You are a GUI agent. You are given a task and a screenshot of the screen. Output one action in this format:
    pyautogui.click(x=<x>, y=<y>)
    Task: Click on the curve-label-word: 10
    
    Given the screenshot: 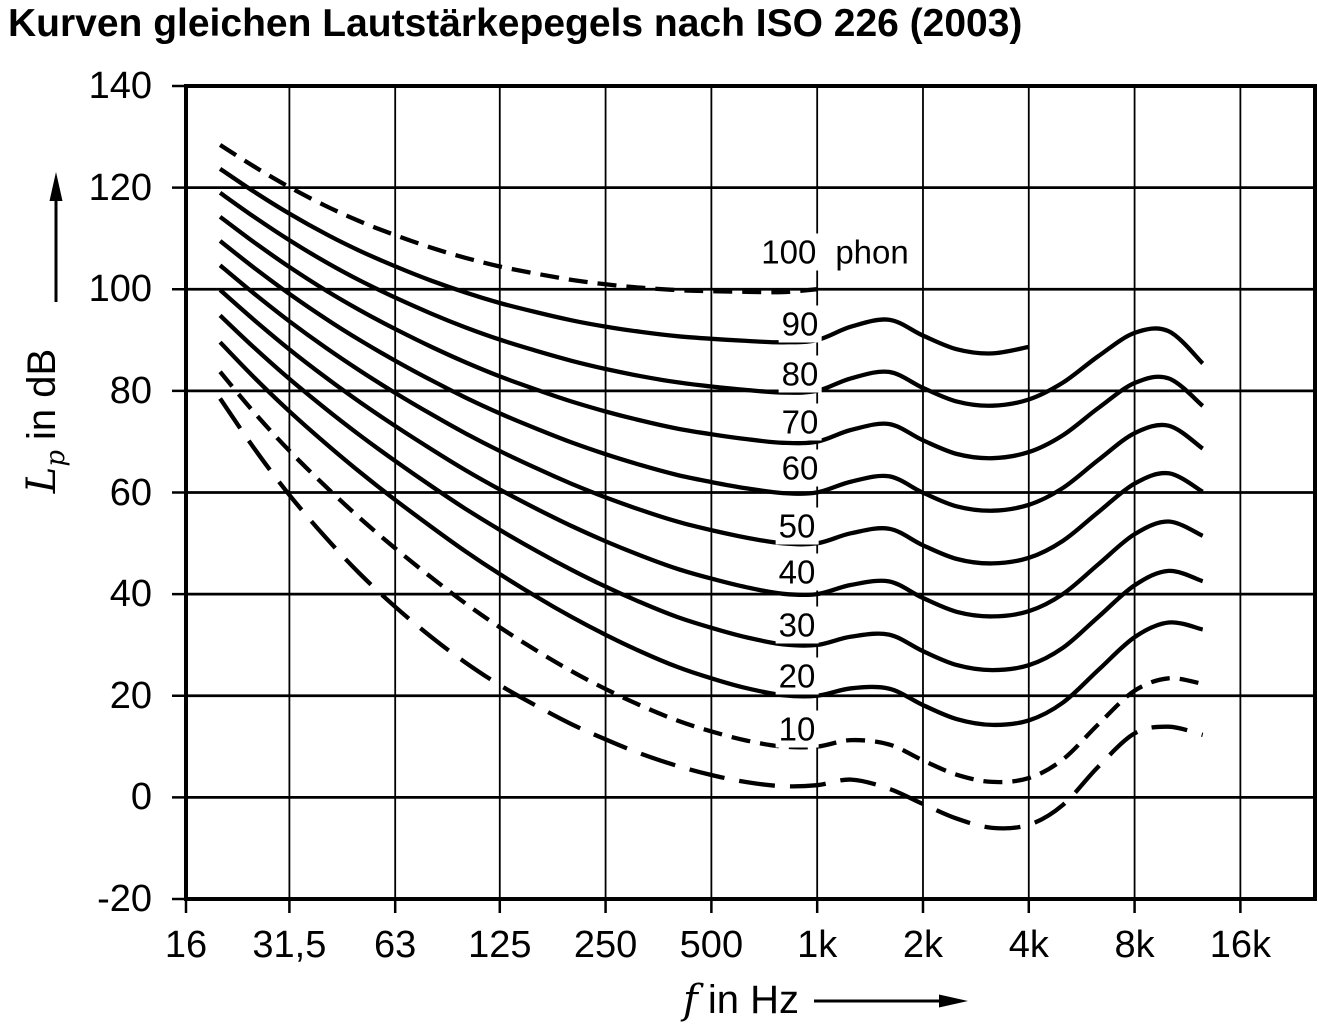 What is the action you would take?
    pyautogui.click(x=797, y=729)
    